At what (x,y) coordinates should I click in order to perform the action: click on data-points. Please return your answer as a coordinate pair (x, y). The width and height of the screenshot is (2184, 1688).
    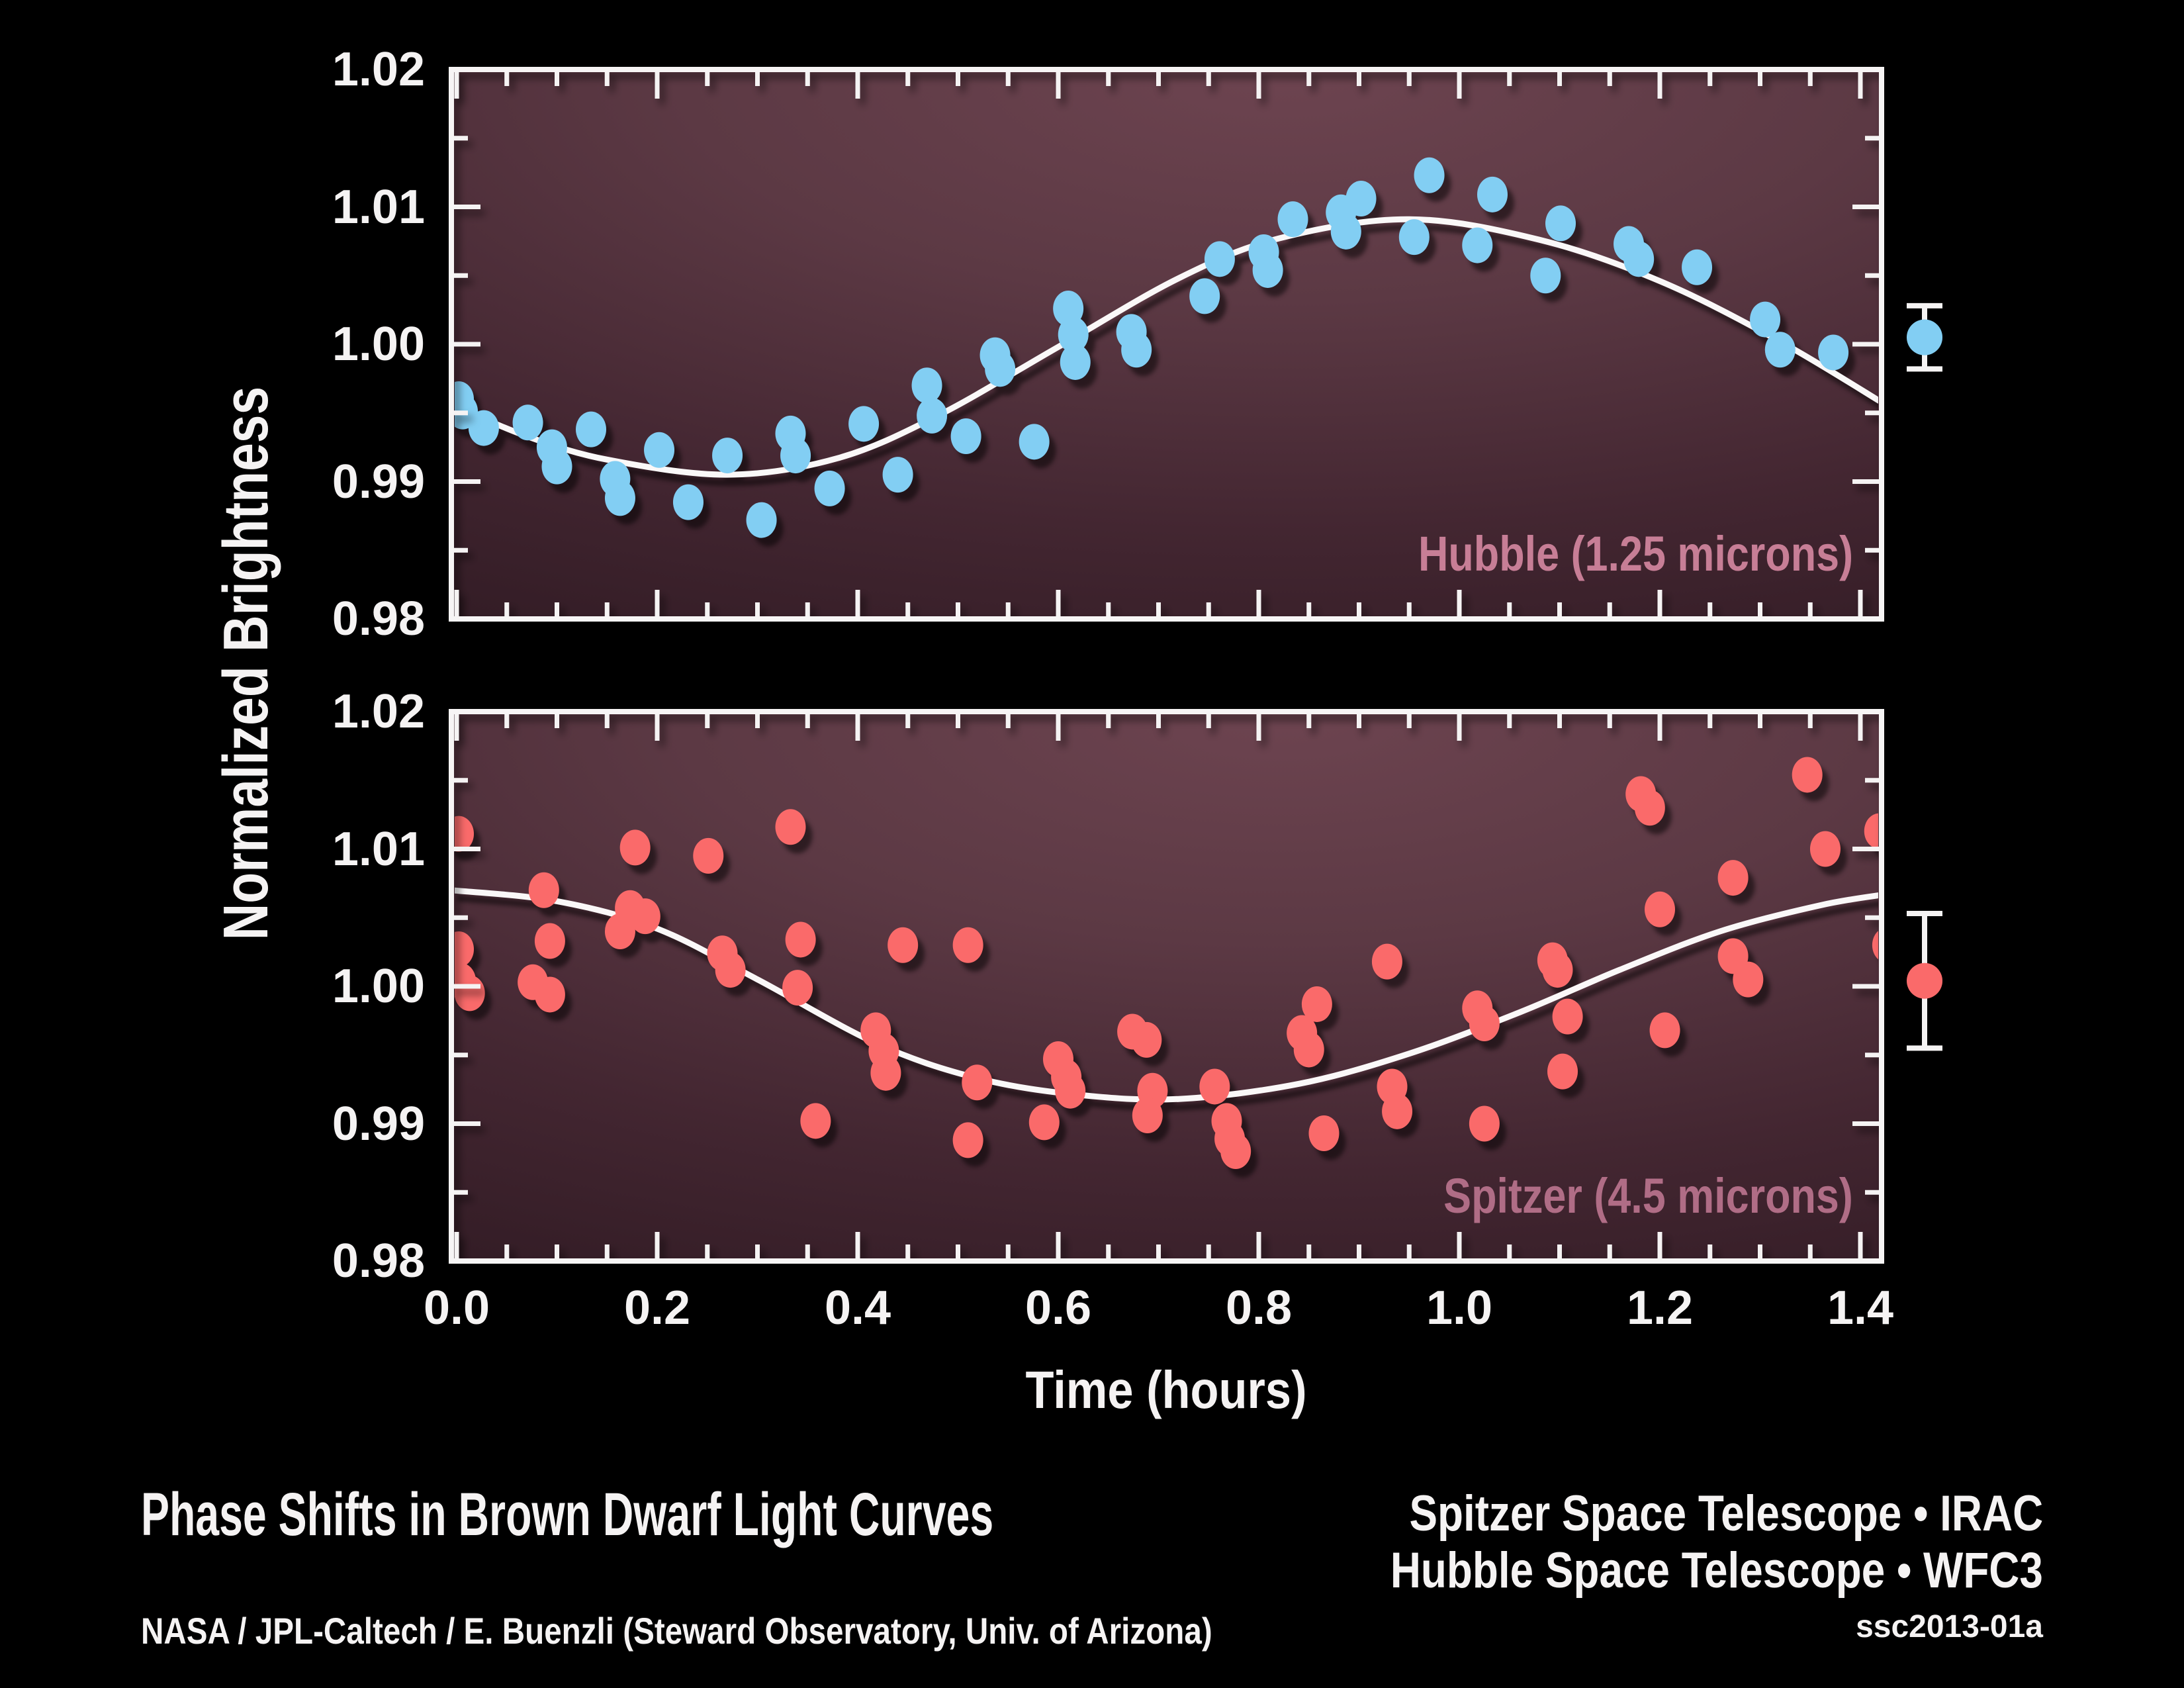
    Looking at the image, I should click on (1152, 347).